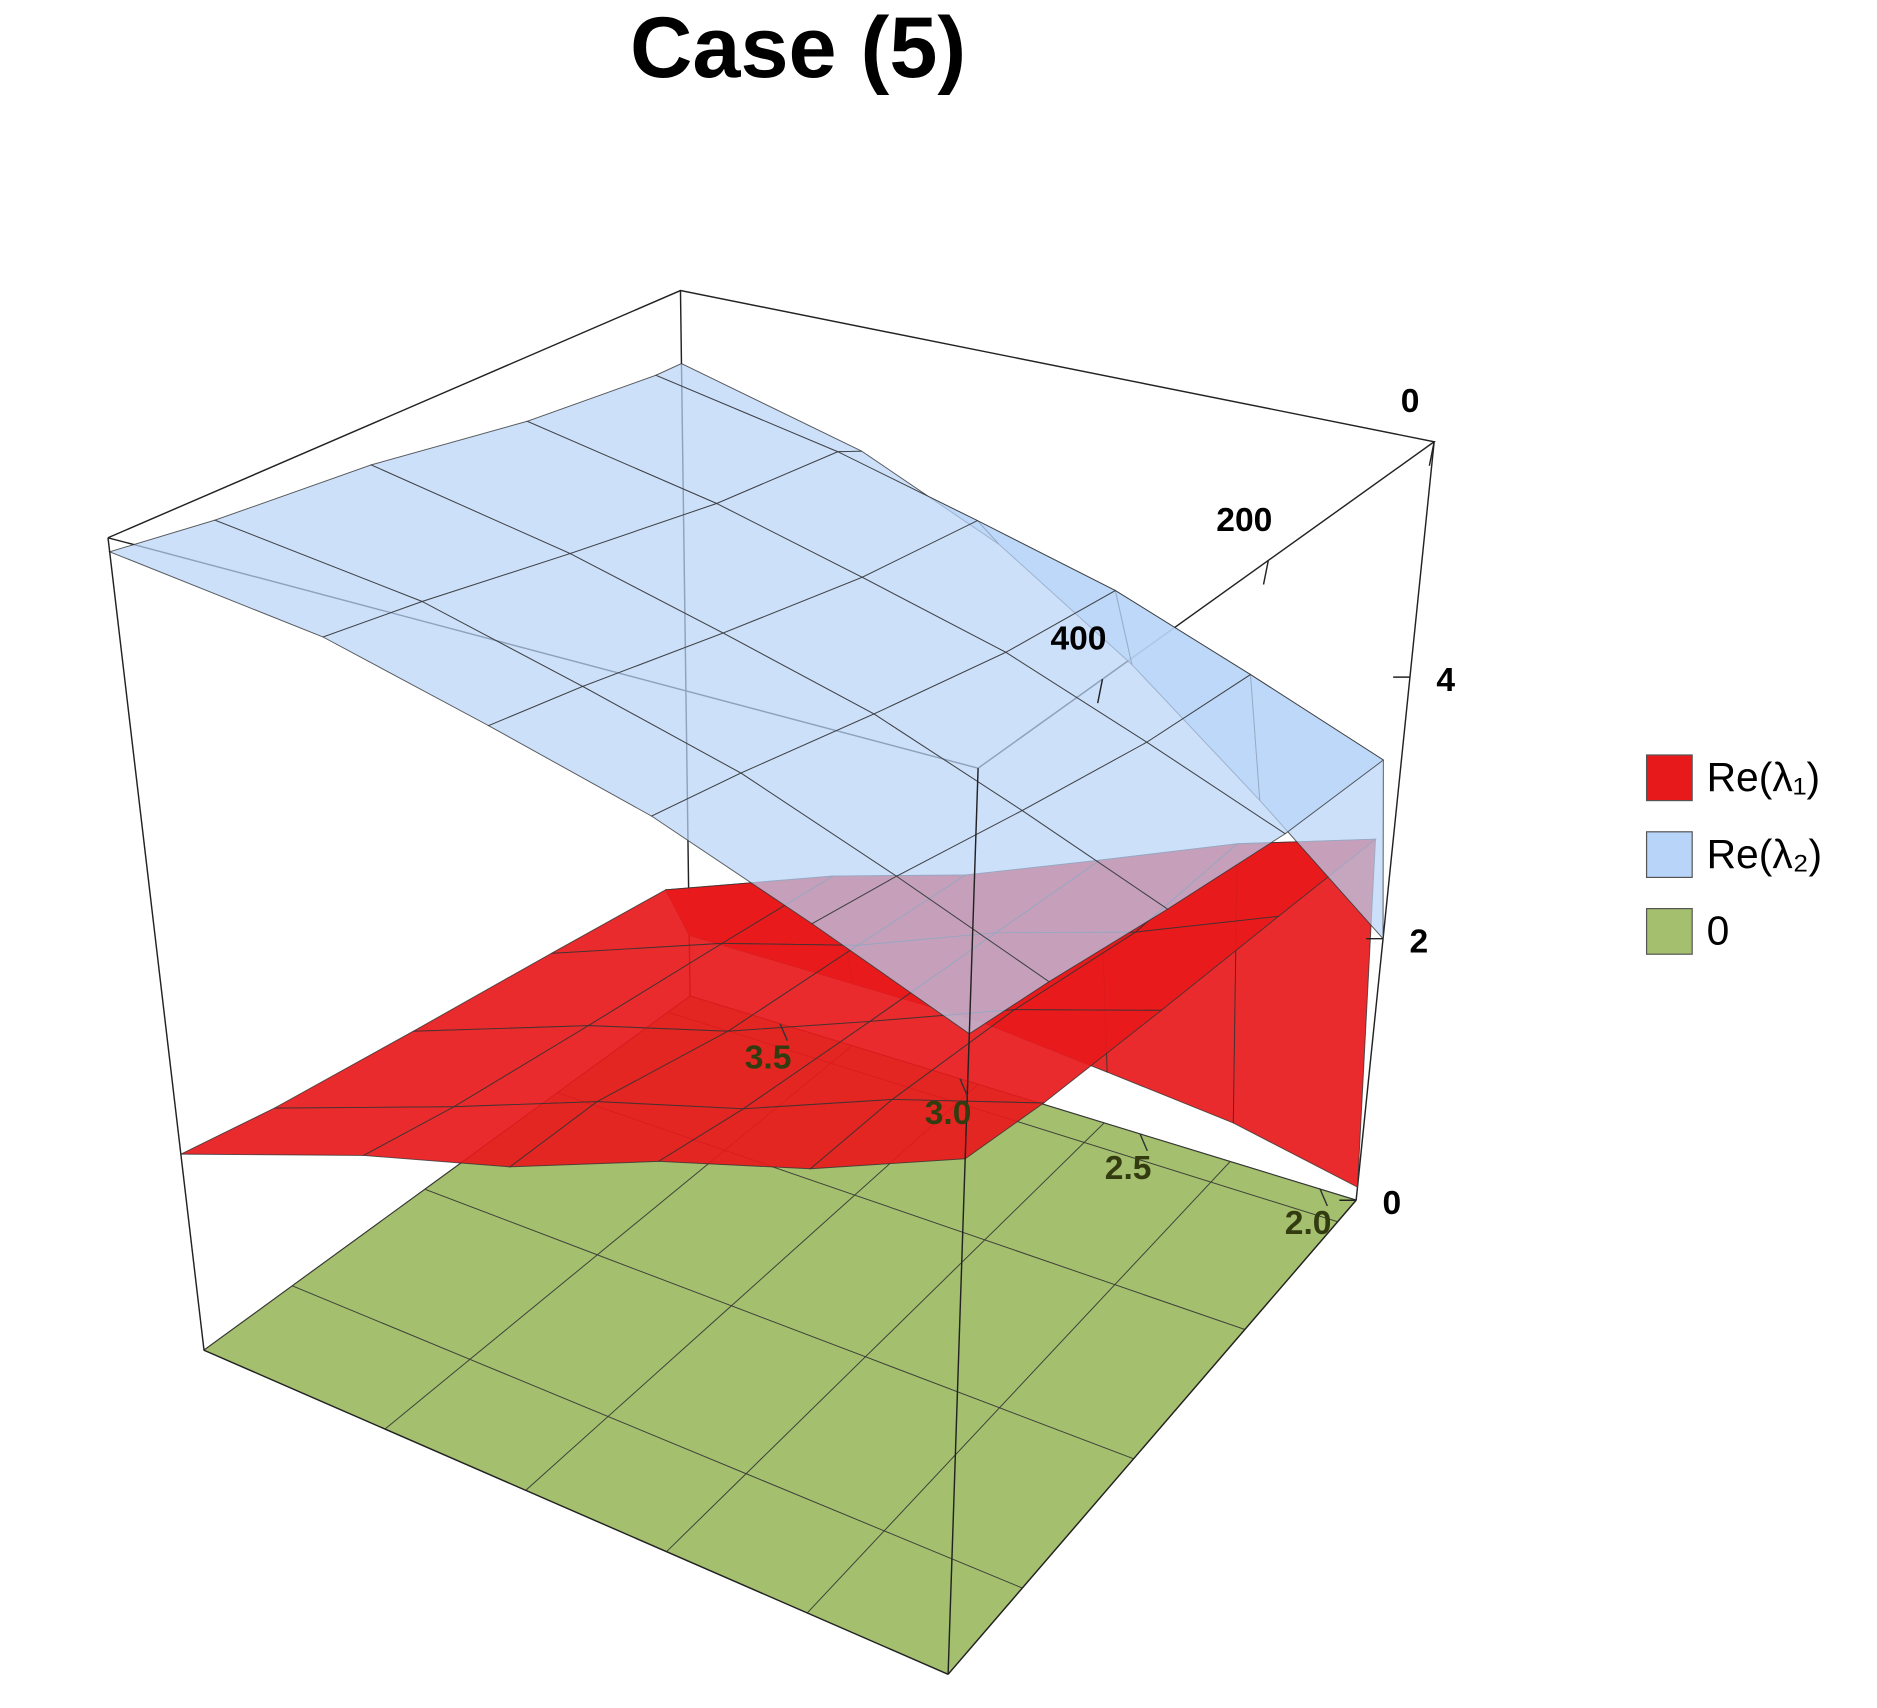  I want to click on legend-label: Re(λ₂), so click(1765, 854).